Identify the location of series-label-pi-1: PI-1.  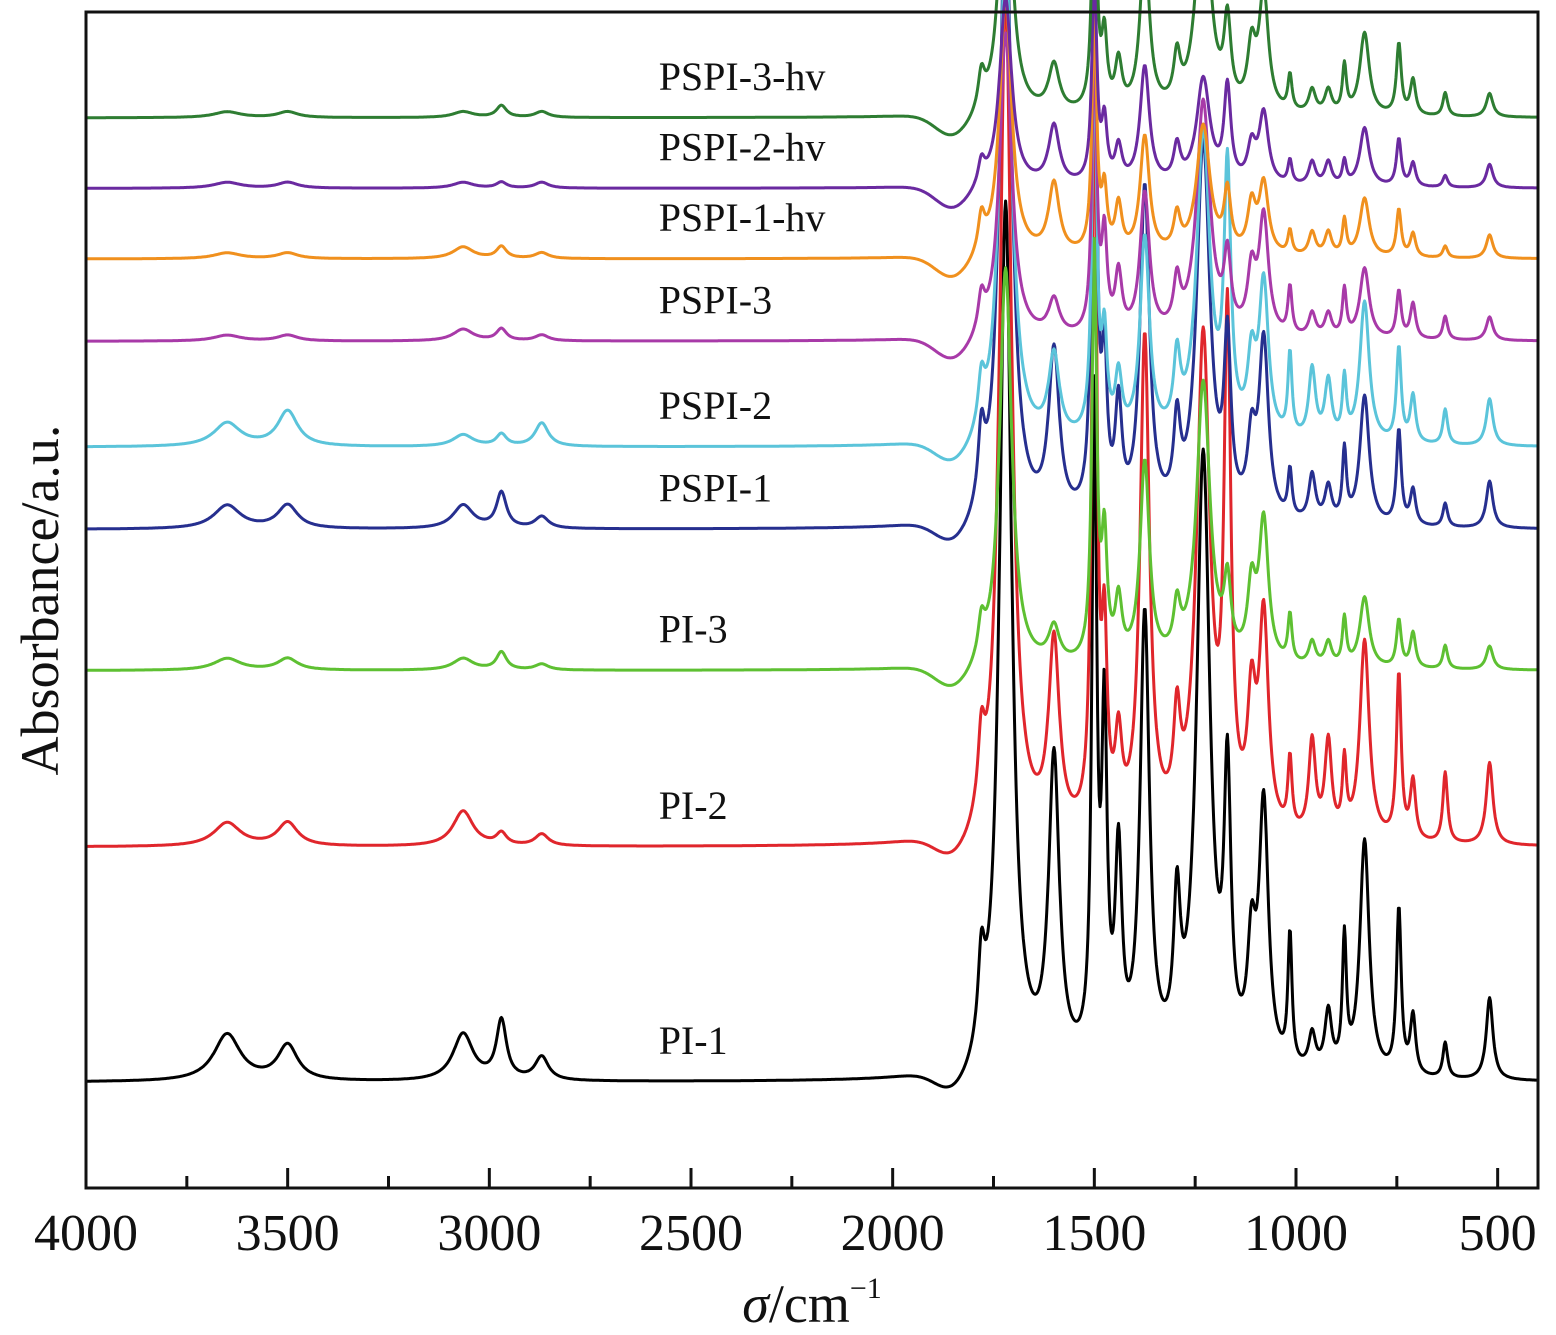
(693, 1040).